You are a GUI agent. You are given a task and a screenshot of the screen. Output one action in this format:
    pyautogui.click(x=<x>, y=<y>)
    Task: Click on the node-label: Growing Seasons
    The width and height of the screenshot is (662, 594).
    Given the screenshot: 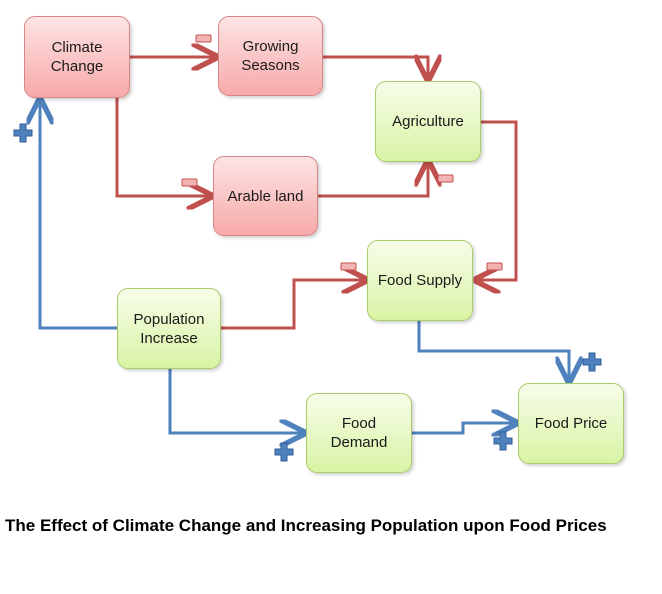 What is the action you would take?
    pyautogui.click(x=270, y=56)
    